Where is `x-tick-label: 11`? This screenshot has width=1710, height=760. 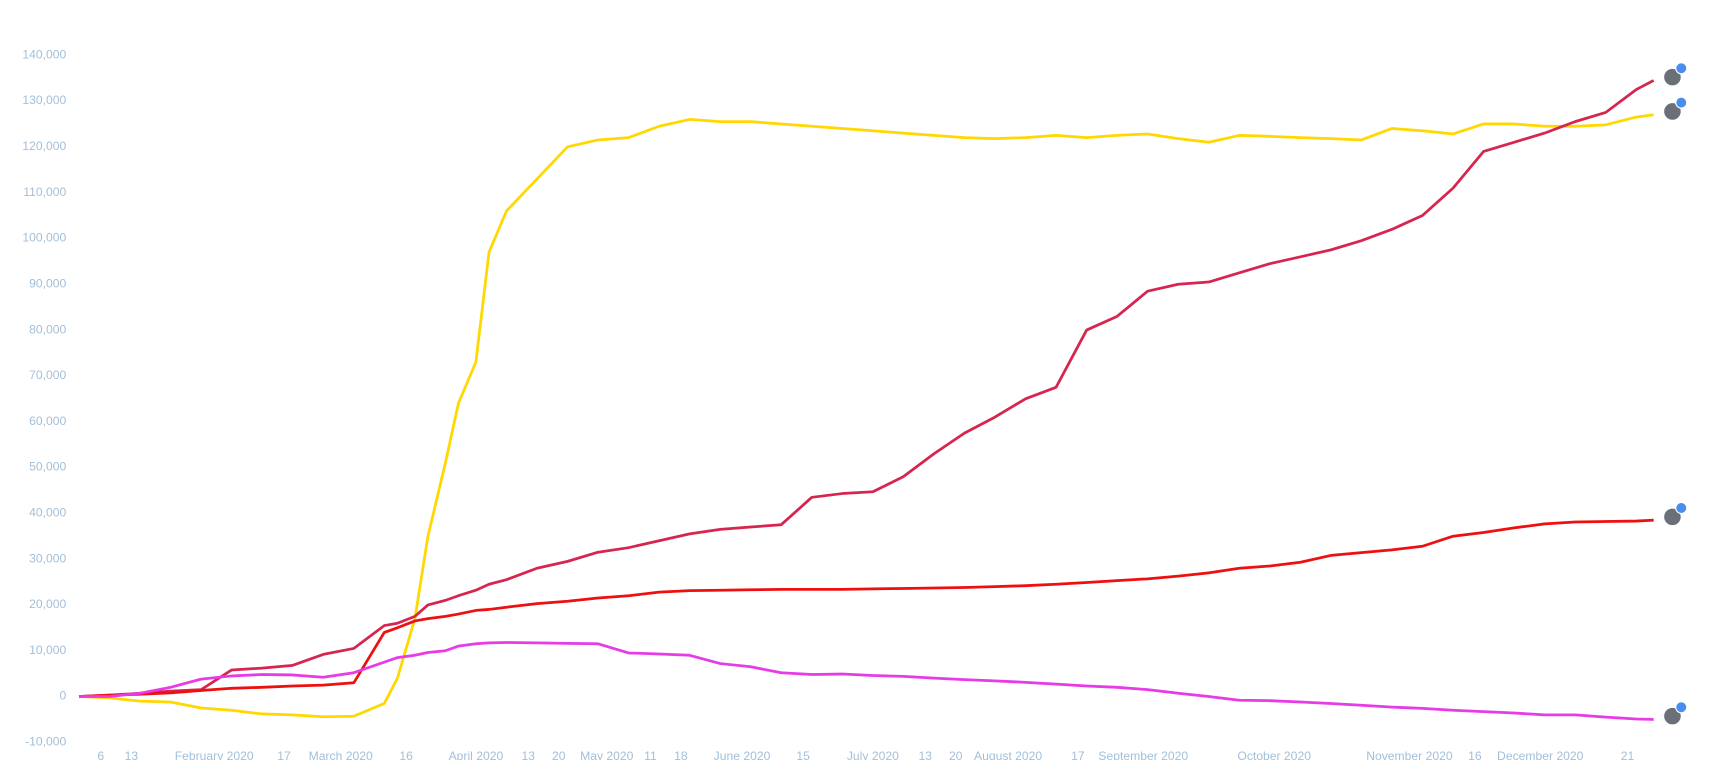
x-tick-label: 11 is located at coordinates (650, 754).